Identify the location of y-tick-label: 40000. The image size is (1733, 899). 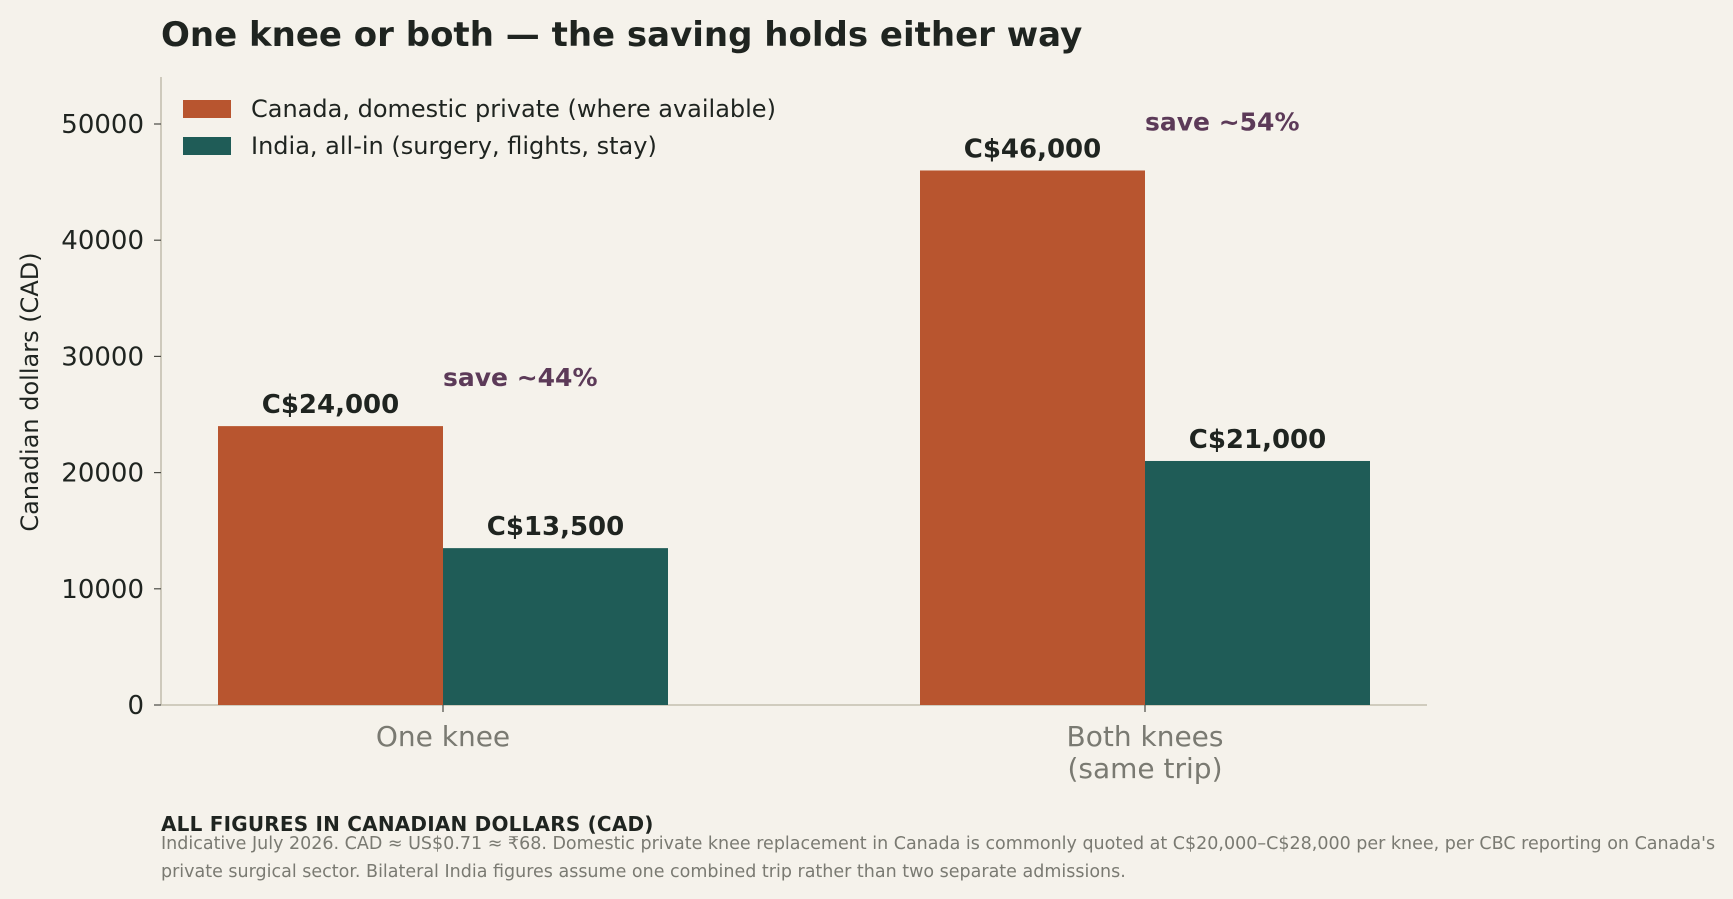
(102, 241).